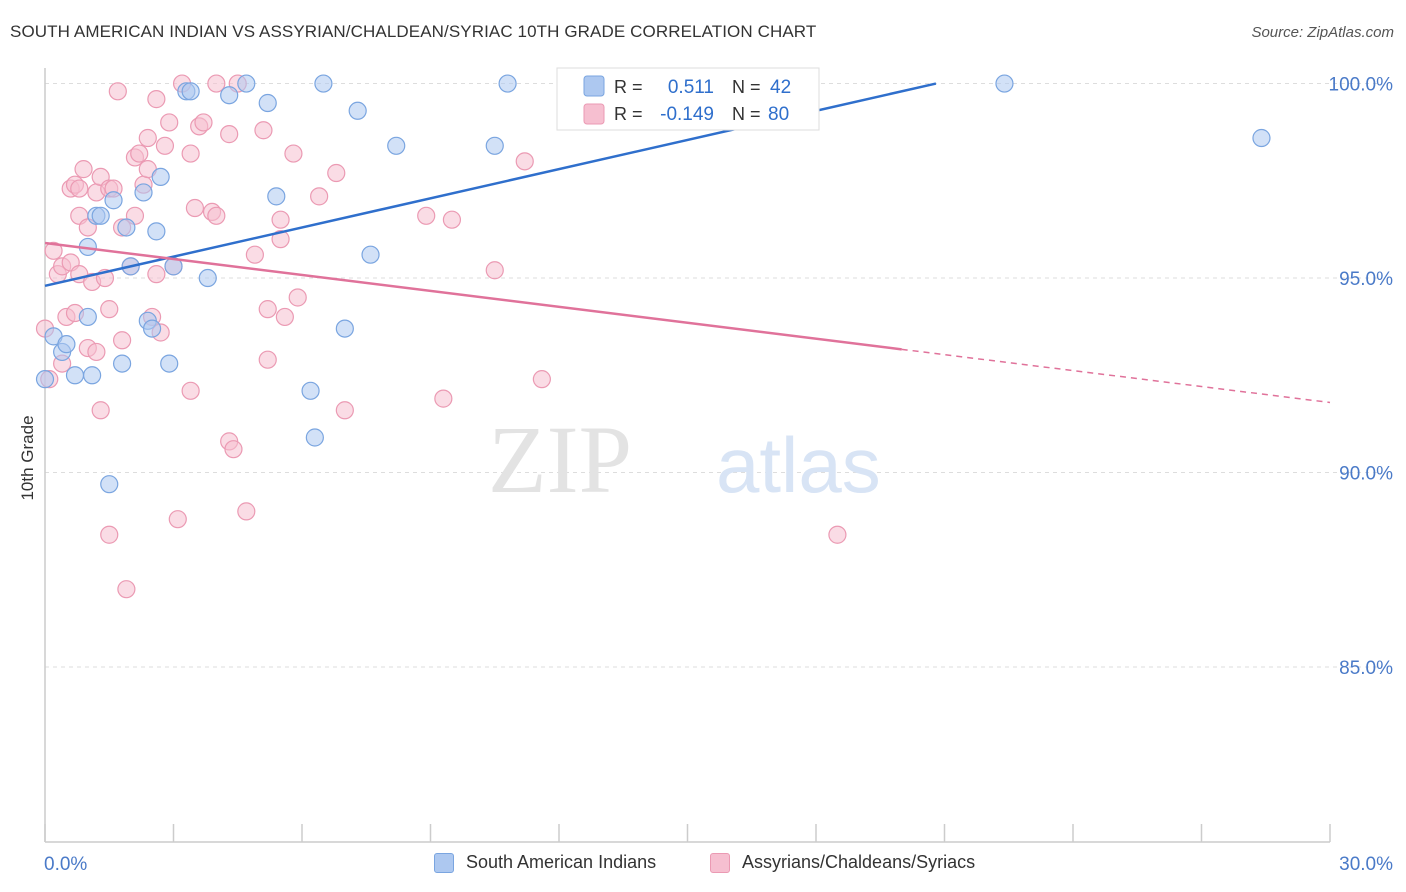  I want to click on legend-label-assyrians: Assyrians/Chaldeans/Syriacs, so click(859, 862).